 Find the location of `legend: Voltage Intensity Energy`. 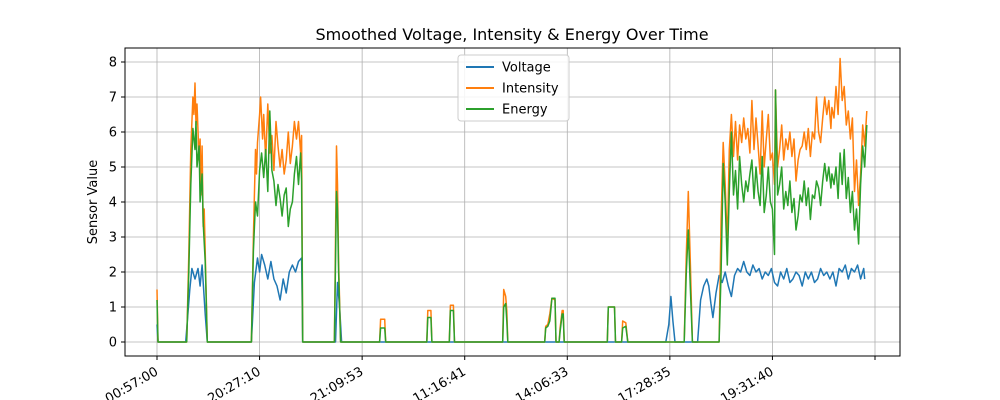

legend: Voltage Intensity Energy is located at coordinates (513, 88).